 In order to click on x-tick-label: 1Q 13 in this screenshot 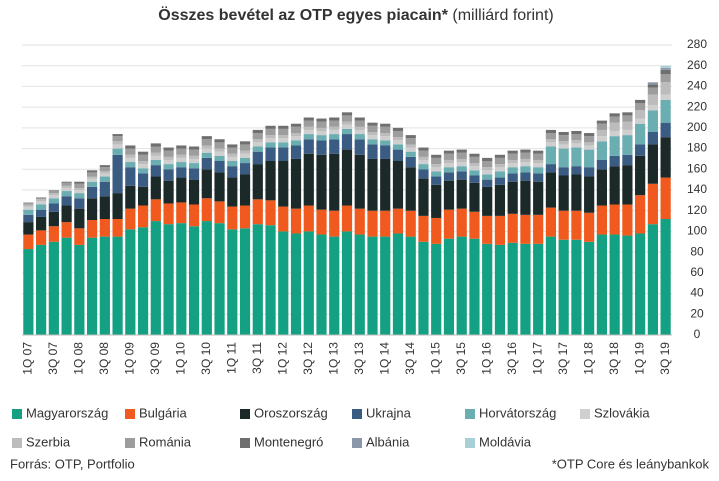, I will do `click(333, 358)`.